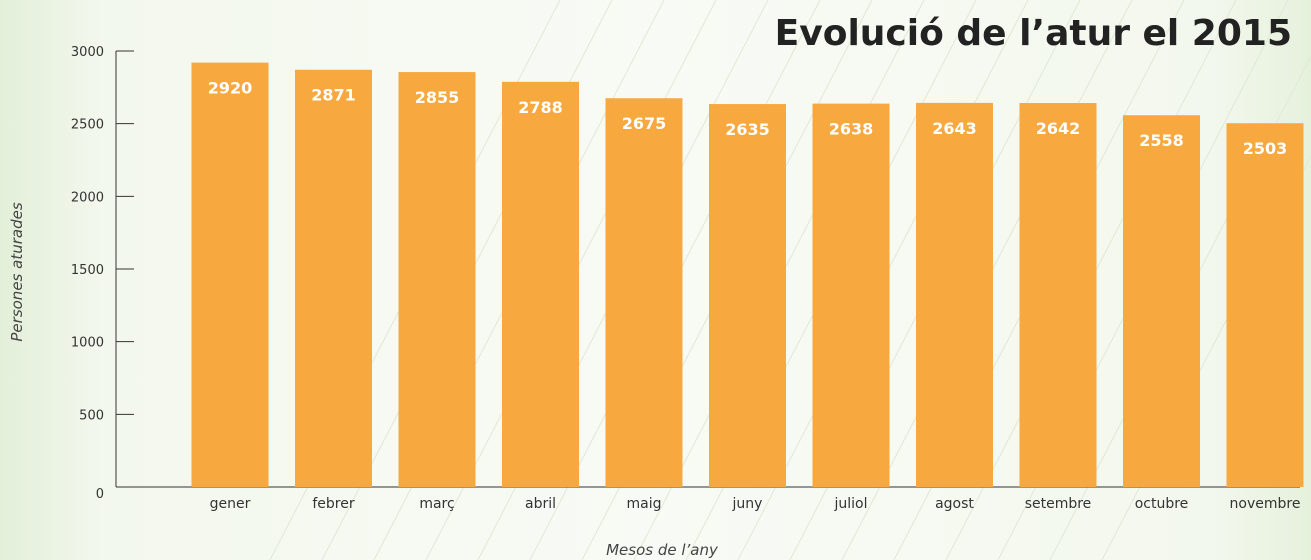  What do you see at coordinates (540, 504) in the screenshot?
I see `x-category-label: abril` at bounding box center [540, 504].